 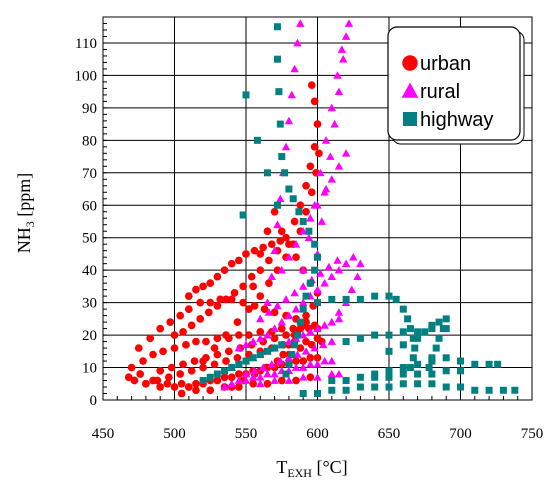 I want to click on legend-label-rural: rural, so click(x=440, y=92).